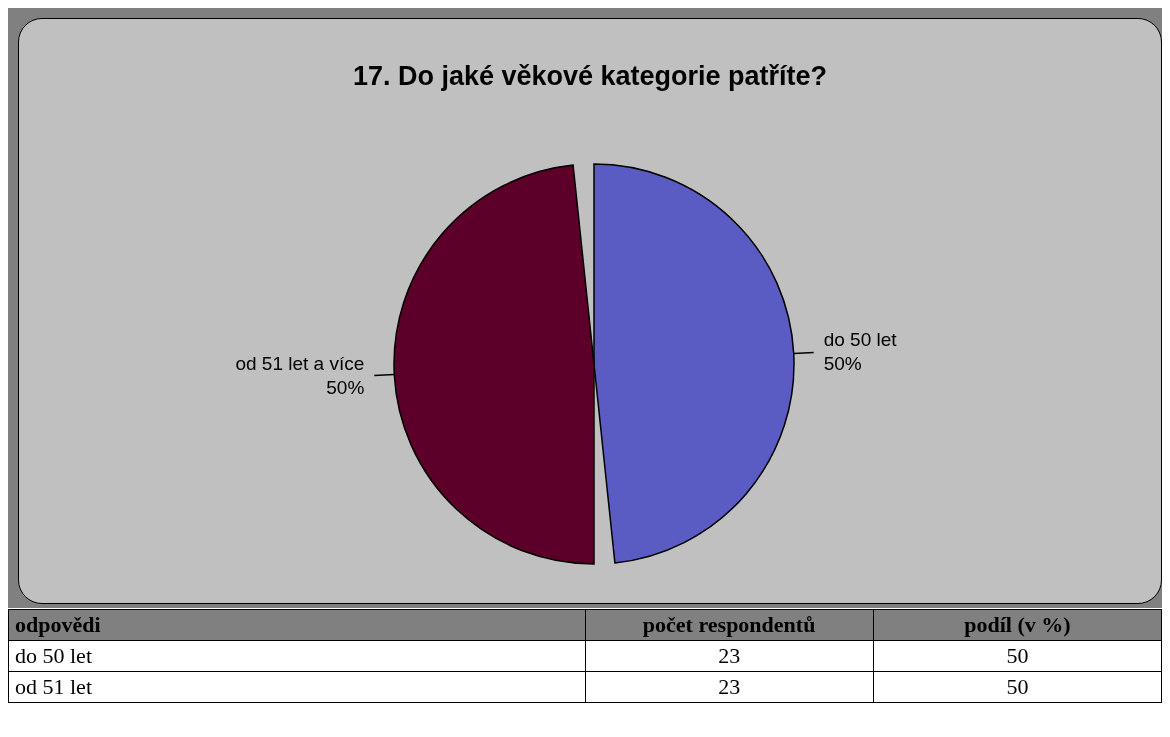  What do you see at coordinates (296, 687) in the screenshot?
I see `text: od 51 let` at bounding box center [296, 687].